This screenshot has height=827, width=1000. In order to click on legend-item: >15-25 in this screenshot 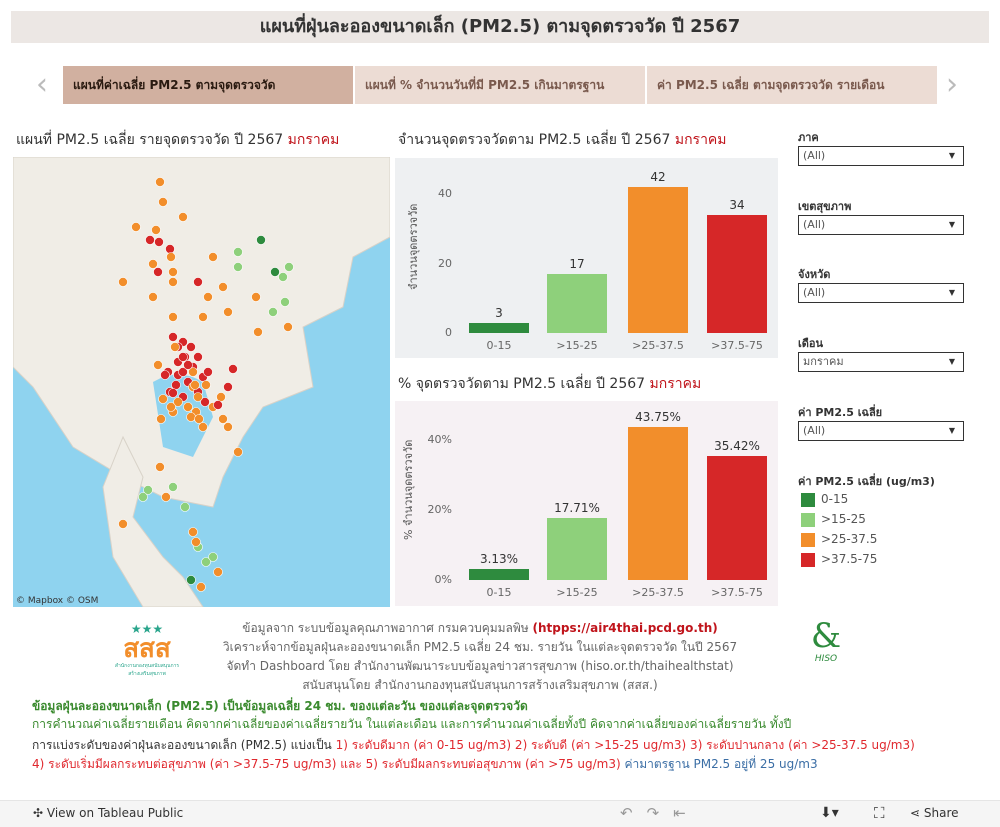, I will do `click(833, 522)`.